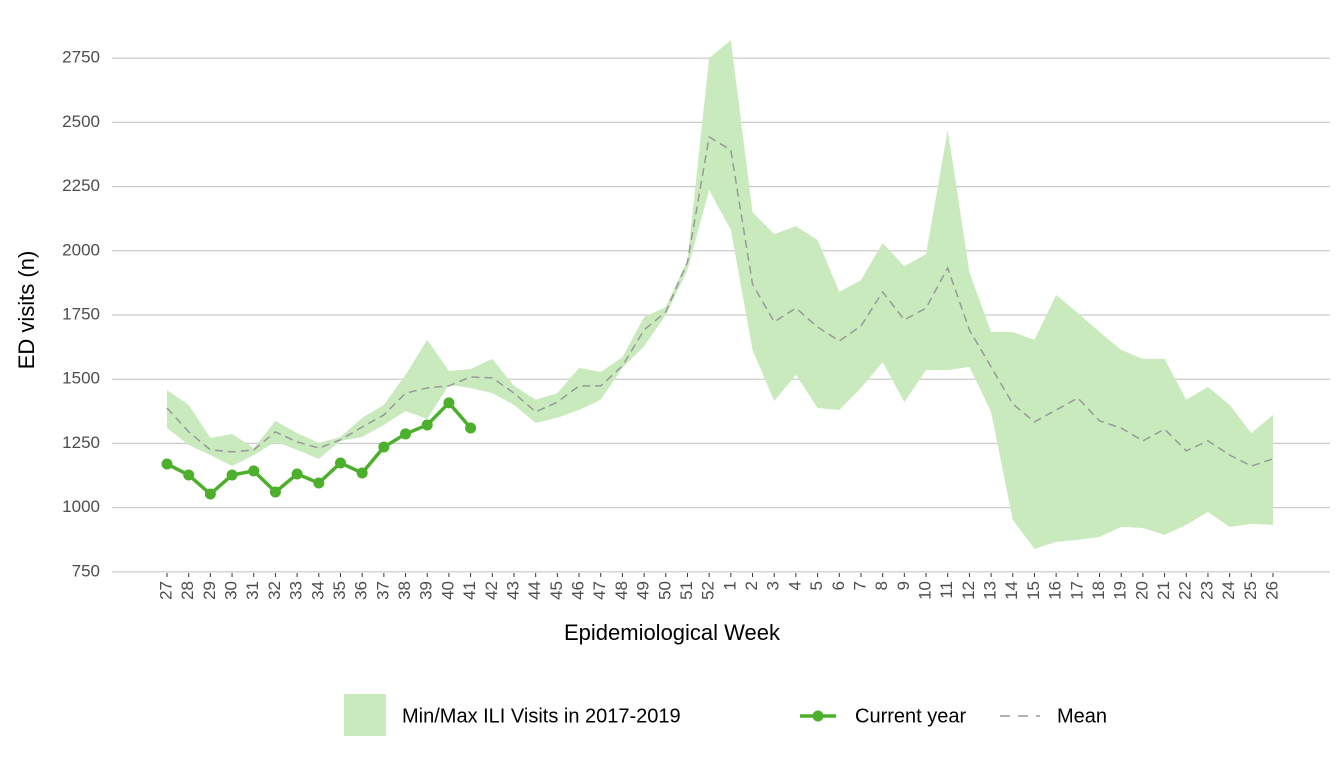 The height and width of the screenshot is (773, 1344). I want to click on x-tick-label: 44, so click(534, 590).